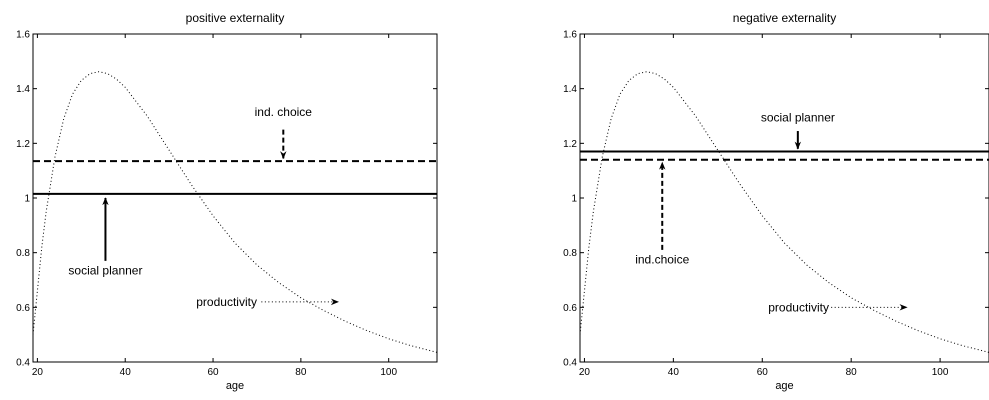 This screenshot has width=989, height=400. What do you see at coordinates (784, 18) in the screenshot?
I see `chart-title: negative externality` at bounding box center [784, 18].